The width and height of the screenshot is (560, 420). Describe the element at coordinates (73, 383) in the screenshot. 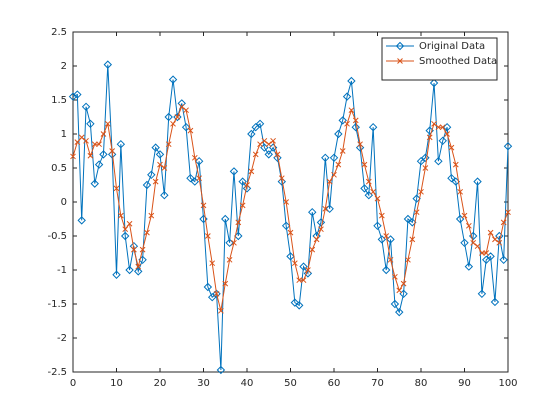

I see `x-tick-label: 0` at that location.